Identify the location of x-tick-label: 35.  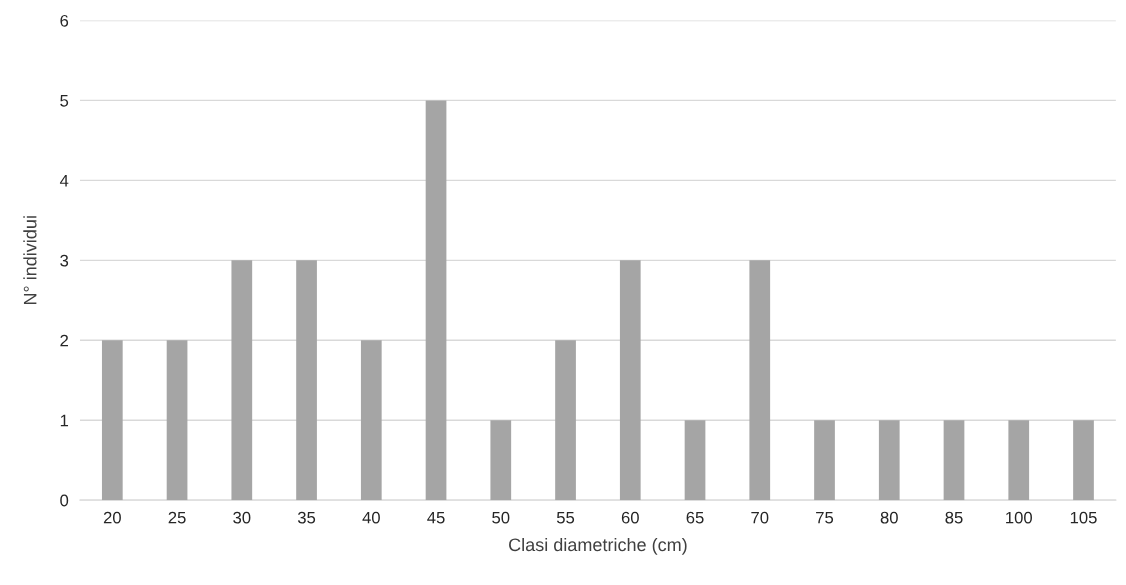
(306, 517).